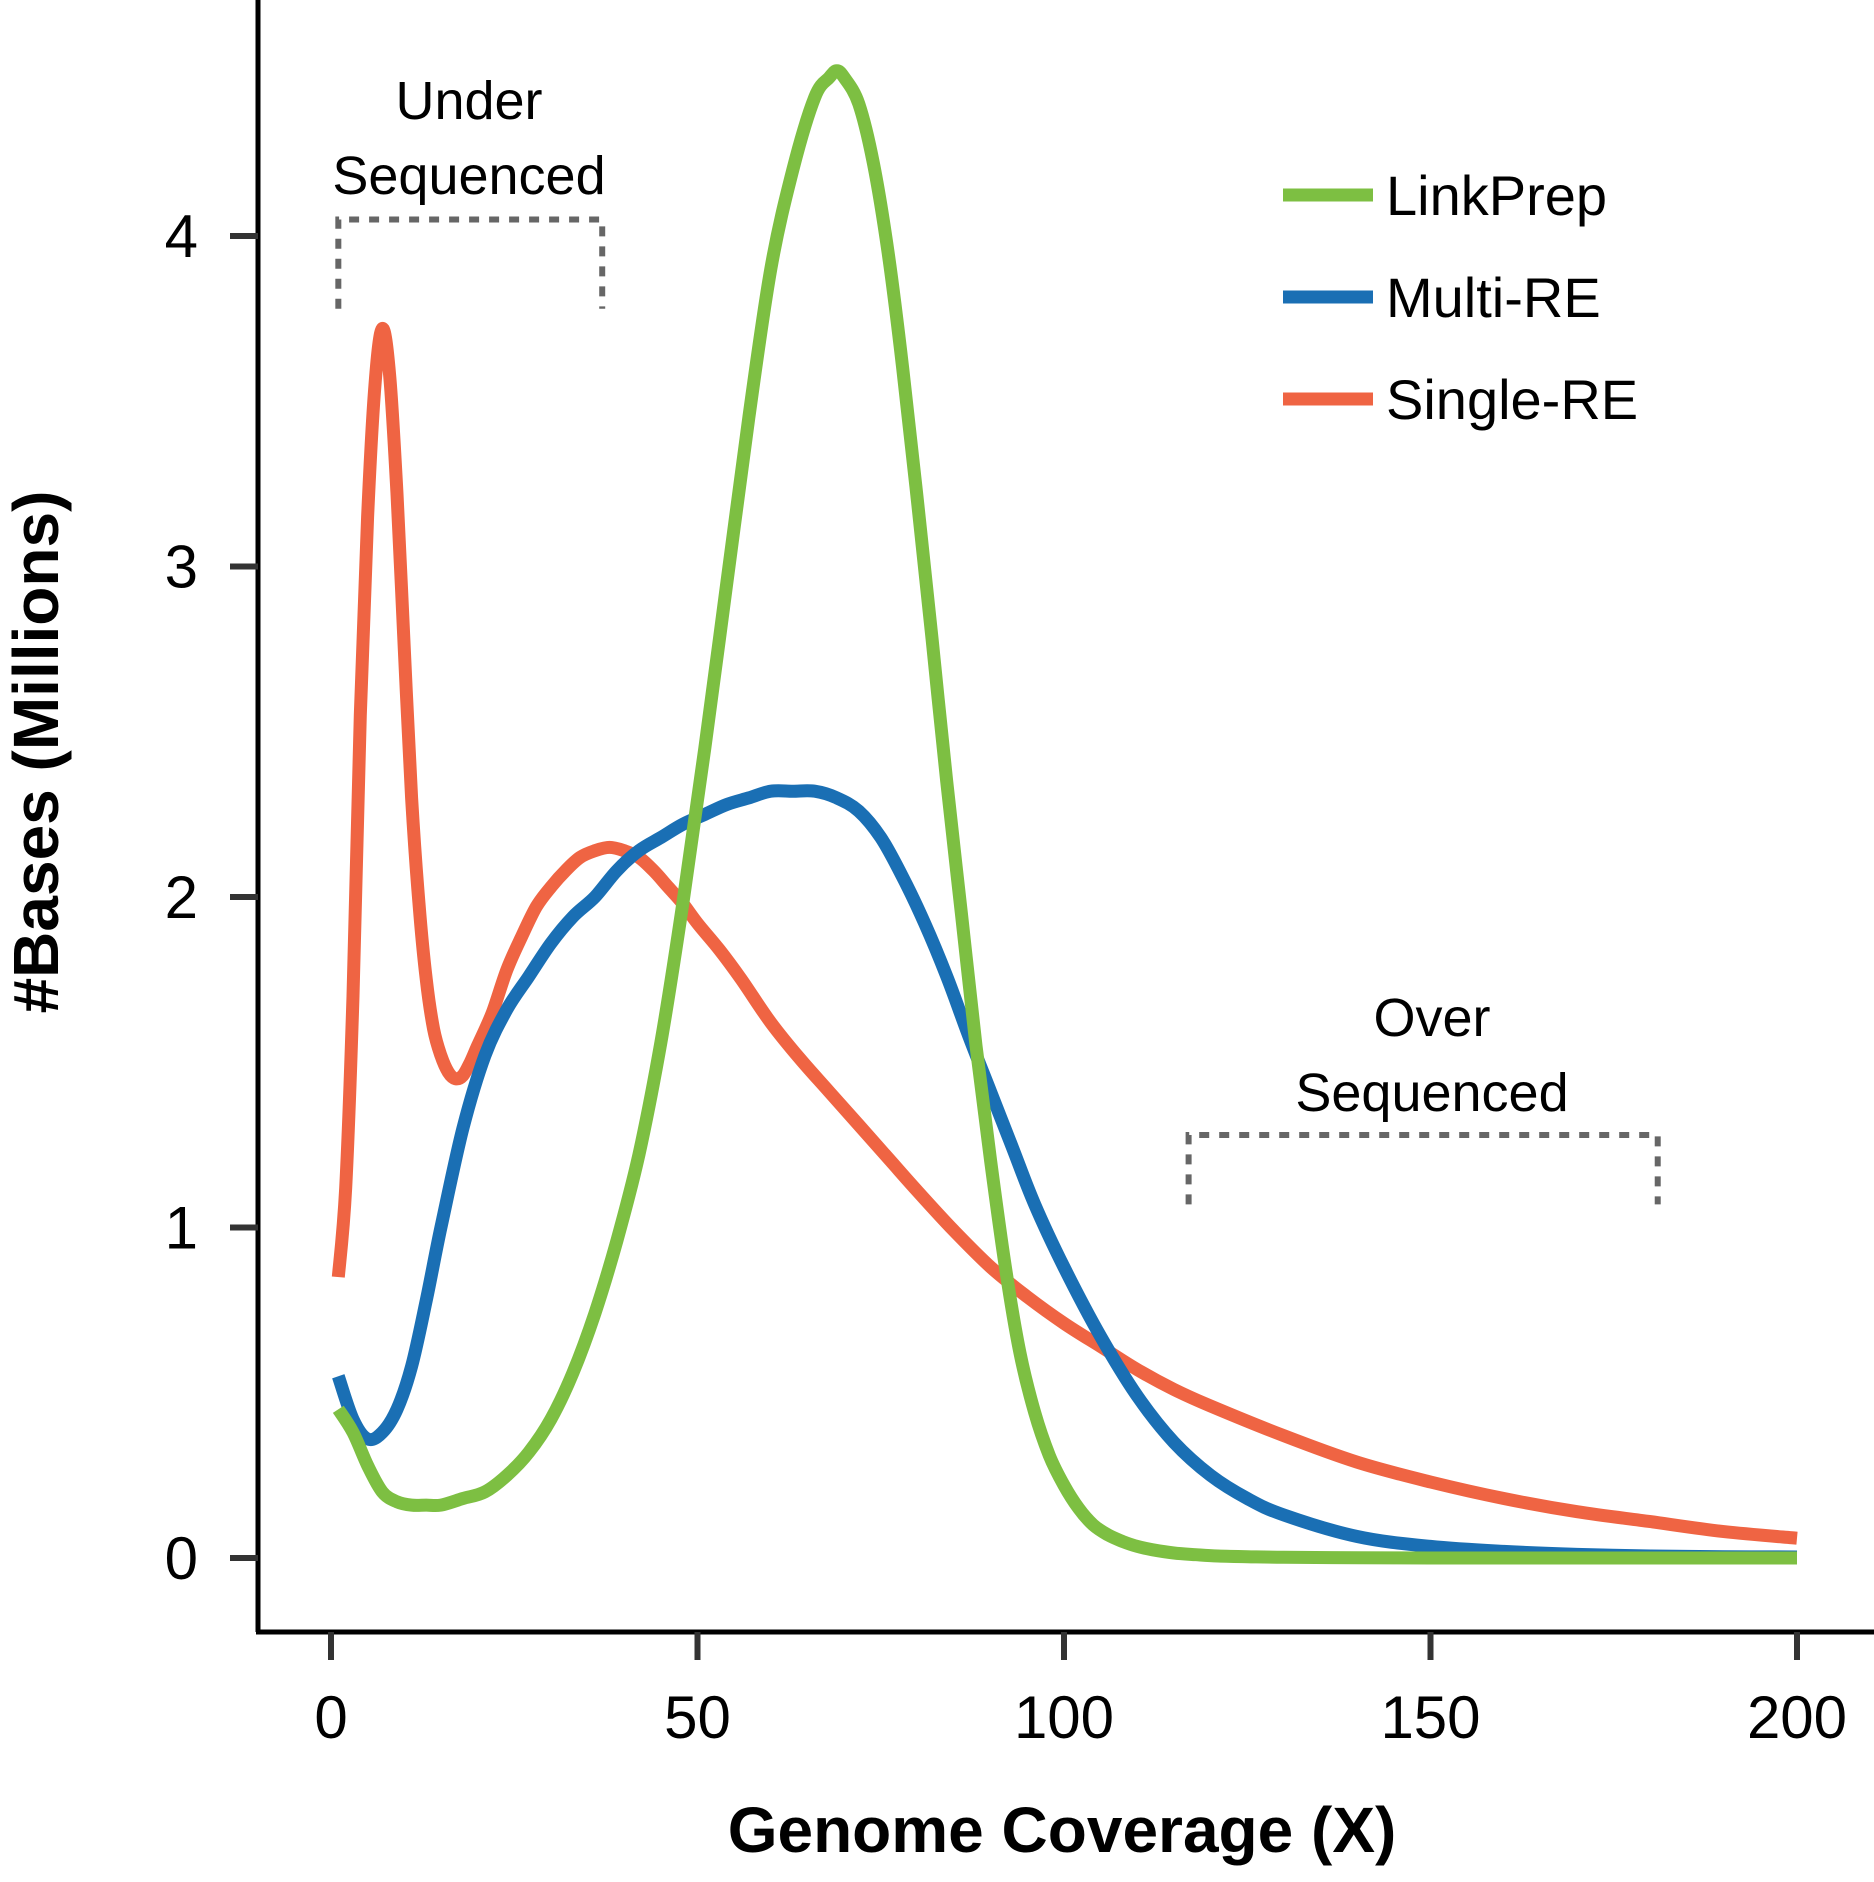  What do you see at coordinates (697, 1717) in the screenshot?
I see `x-tick-label: 50` at bounding box center [697, 1717].